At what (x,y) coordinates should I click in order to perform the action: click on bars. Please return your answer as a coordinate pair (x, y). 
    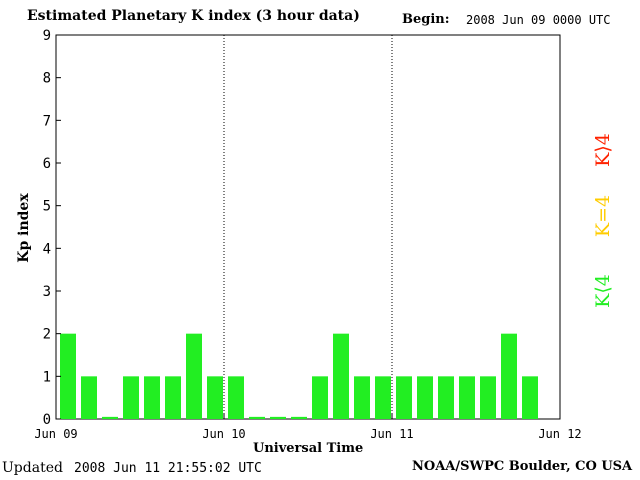
    Looking at the image, I should click on (299, 376).